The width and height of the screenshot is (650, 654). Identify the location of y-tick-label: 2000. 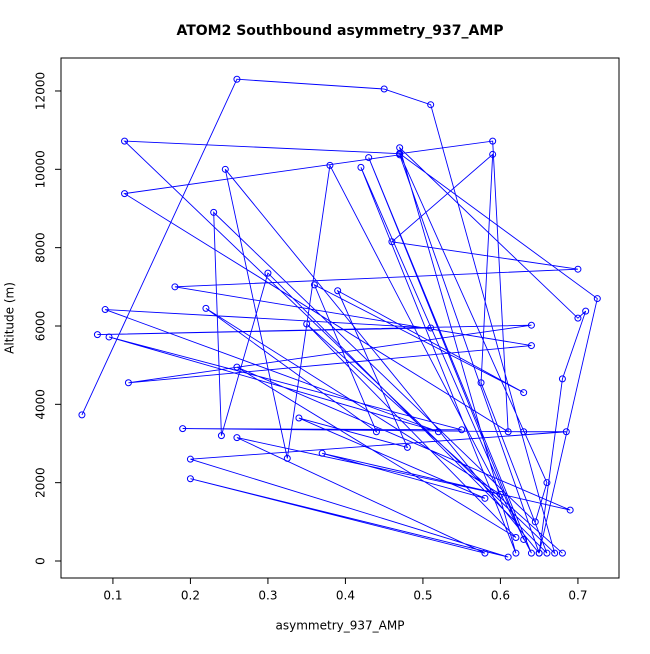
(41, 482).